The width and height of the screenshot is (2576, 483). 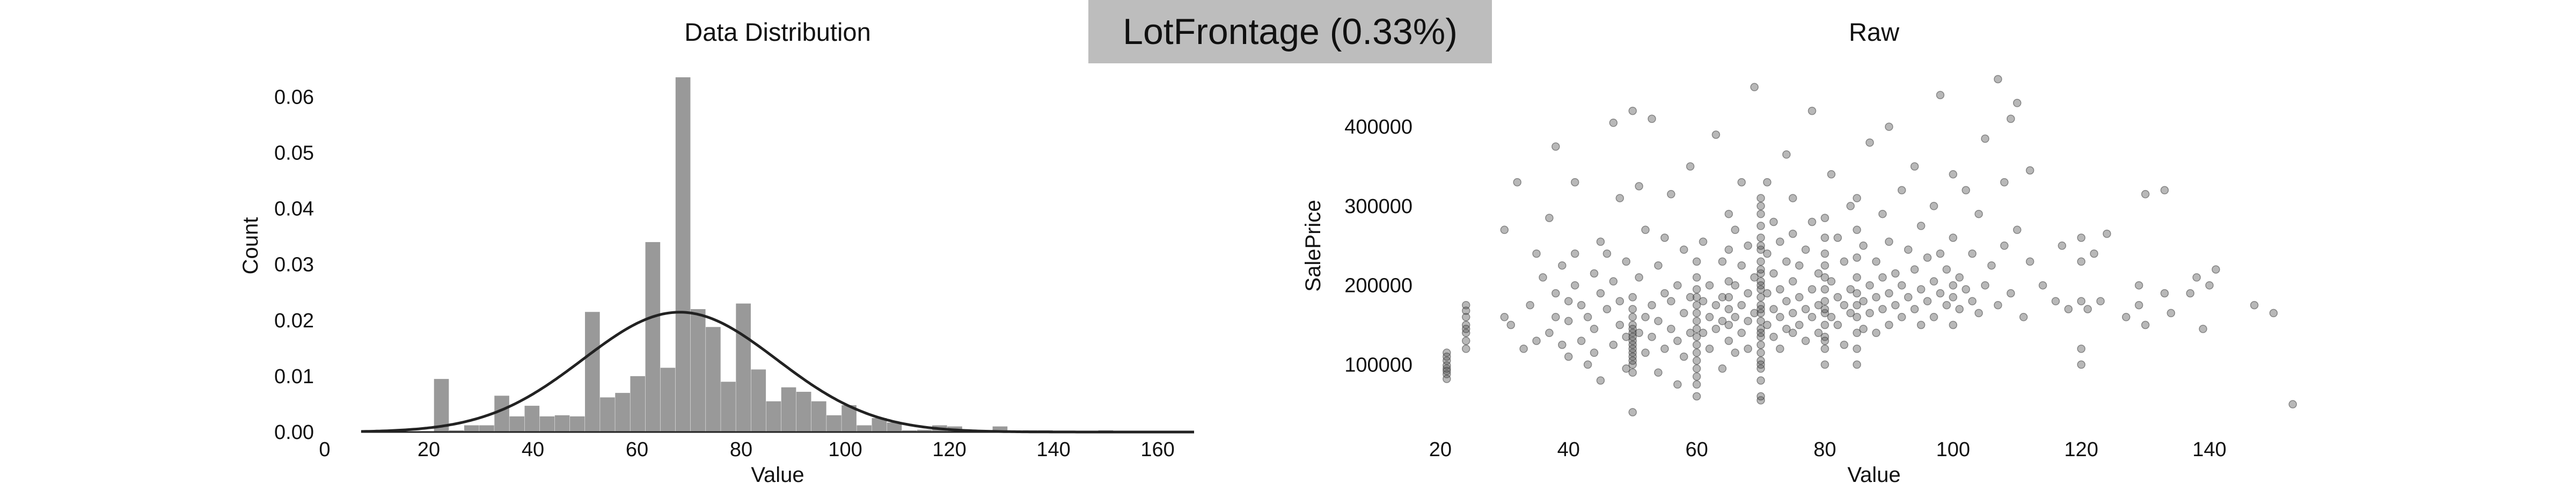 What do you see at coordinates (294, 97) in the screenshot?
I see `histogram-y-tick-label: 0.06` at bounding box center [294, 97].